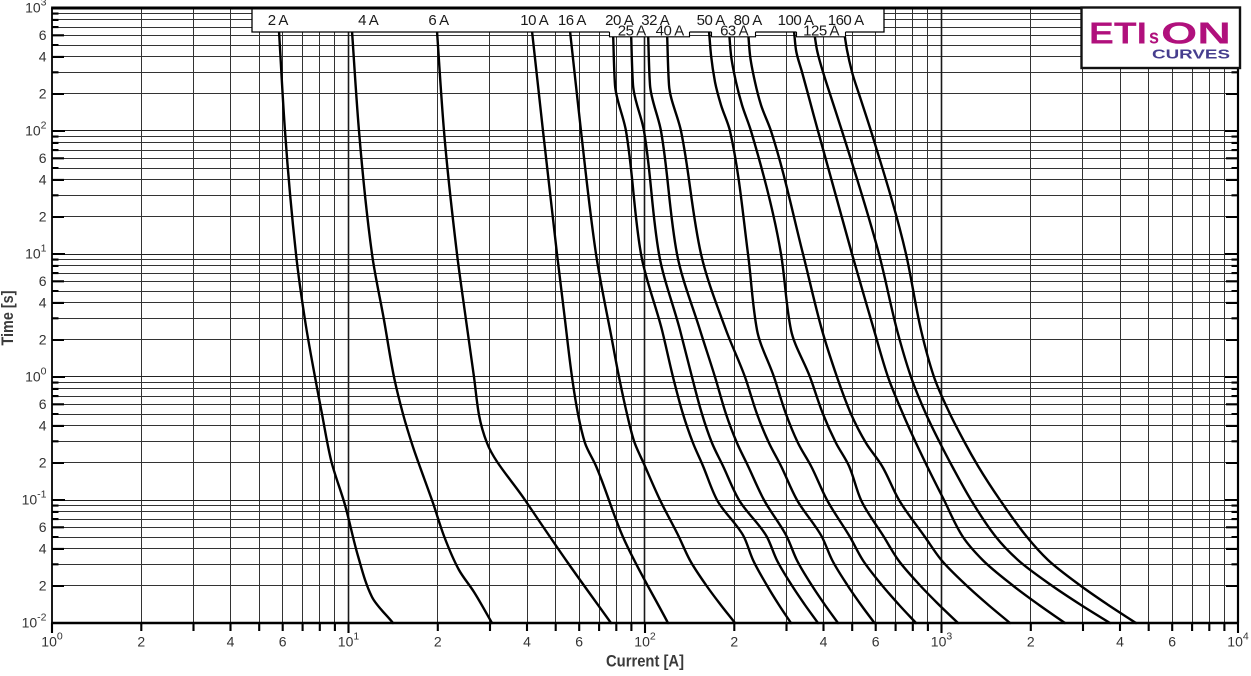 This screenshot has height=676, width=1251. Describe the element at coordinates (796, 20) in the screenshot. I see `svg-text: 100 A` at that location.